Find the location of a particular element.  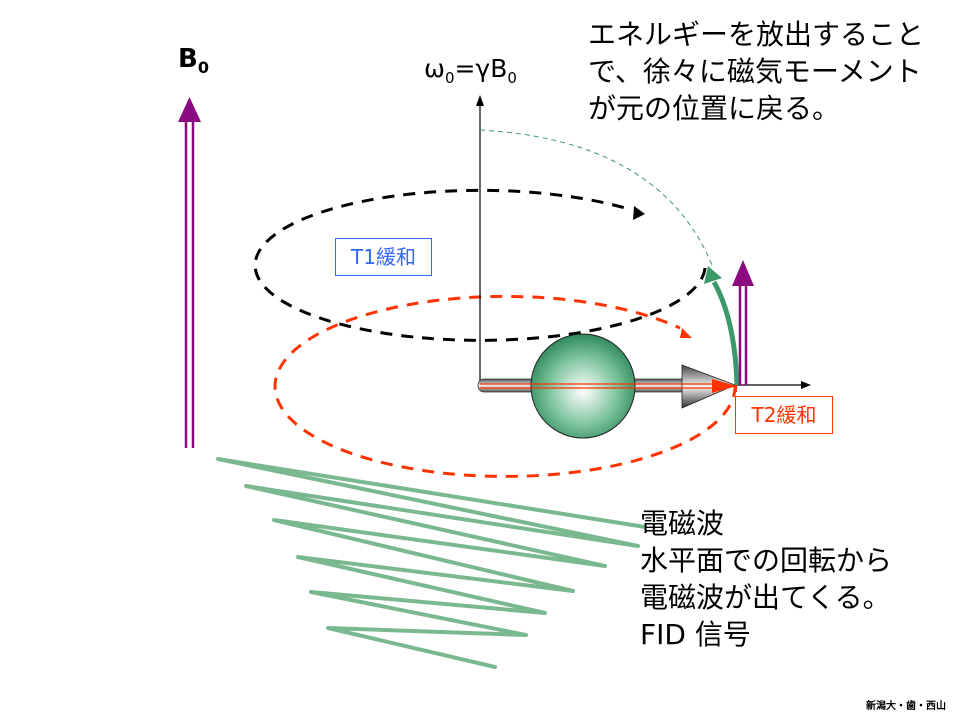

return-path-arc is located at coordinates (596, 197).